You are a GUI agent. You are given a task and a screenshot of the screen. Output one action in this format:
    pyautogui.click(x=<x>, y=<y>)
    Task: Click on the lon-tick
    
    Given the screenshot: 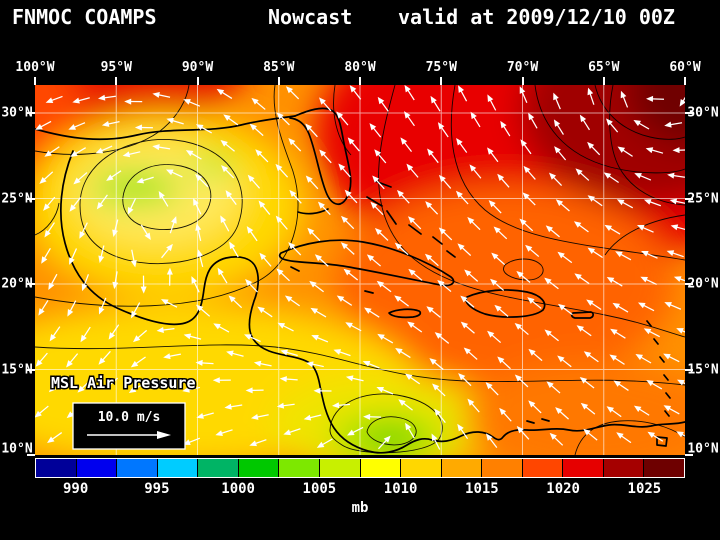 What is the action you would take?
    pyautogui.click(x=441, y=81)
    